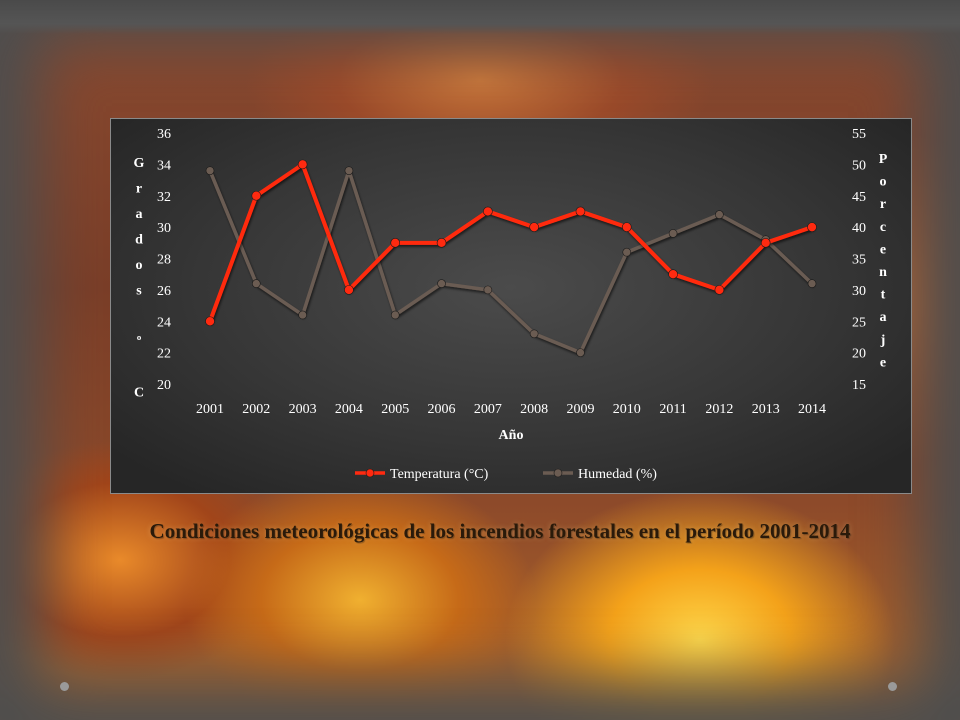 This screenshot has height=720, width=960. What do you see at coordinates (511, 435) in the screenshot?
I see `x-axis-title: Año` at bounding box center [511, 435].